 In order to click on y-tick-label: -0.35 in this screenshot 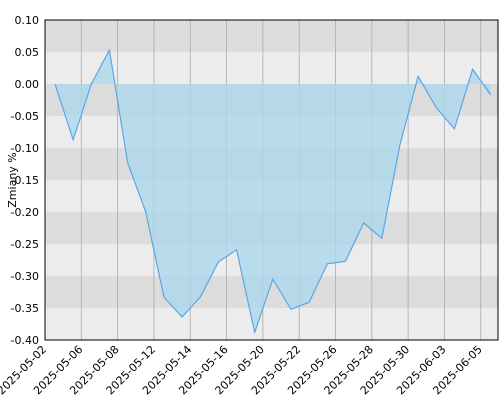, I will do `click(25, 308)`.